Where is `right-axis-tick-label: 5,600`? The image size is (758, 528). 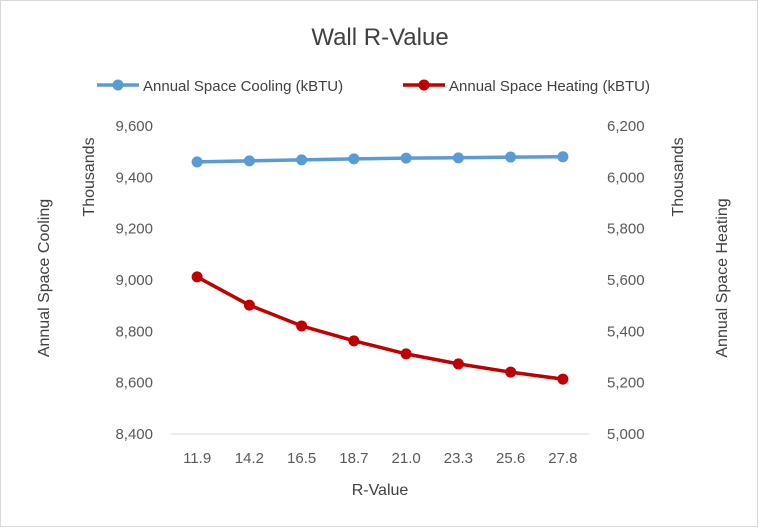
right-axis-tick-label: 5,600 is located at coordinates (626, 280).